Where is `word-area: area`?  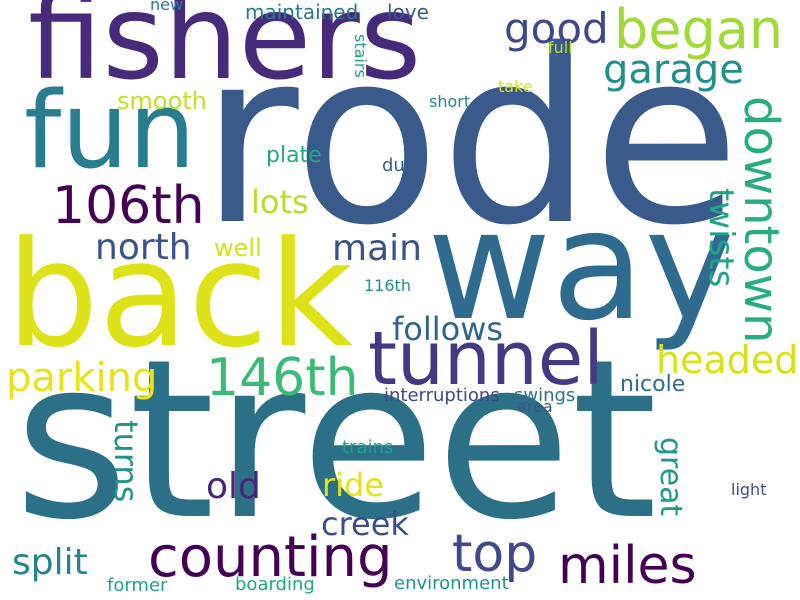
word-area: area is located at coordinates (535, 406).